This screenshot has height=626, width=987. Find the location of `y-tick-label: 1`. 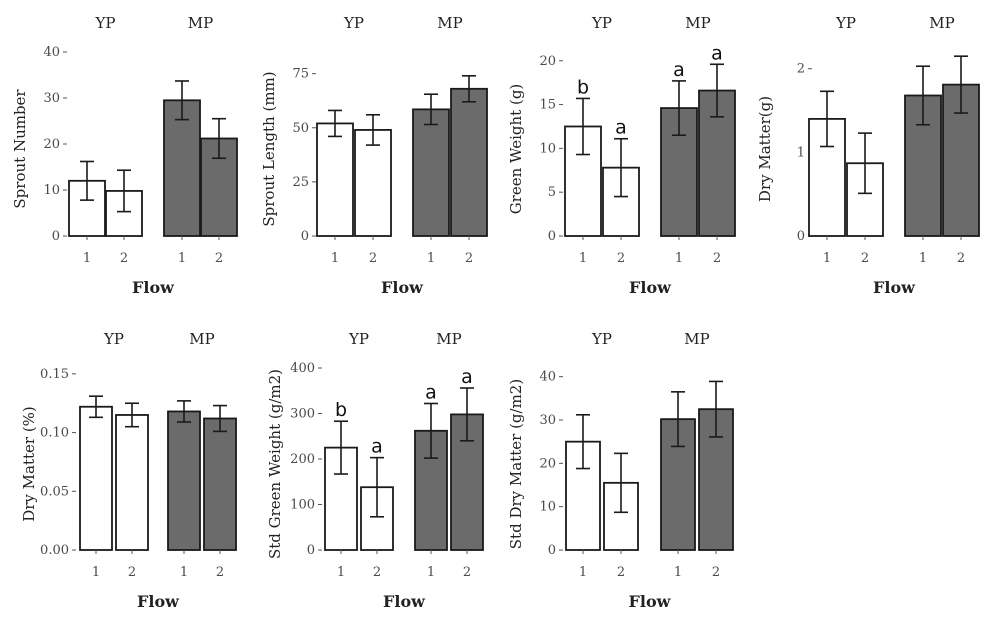

y-tick-label: 1 is located at coordinates (801, 152).